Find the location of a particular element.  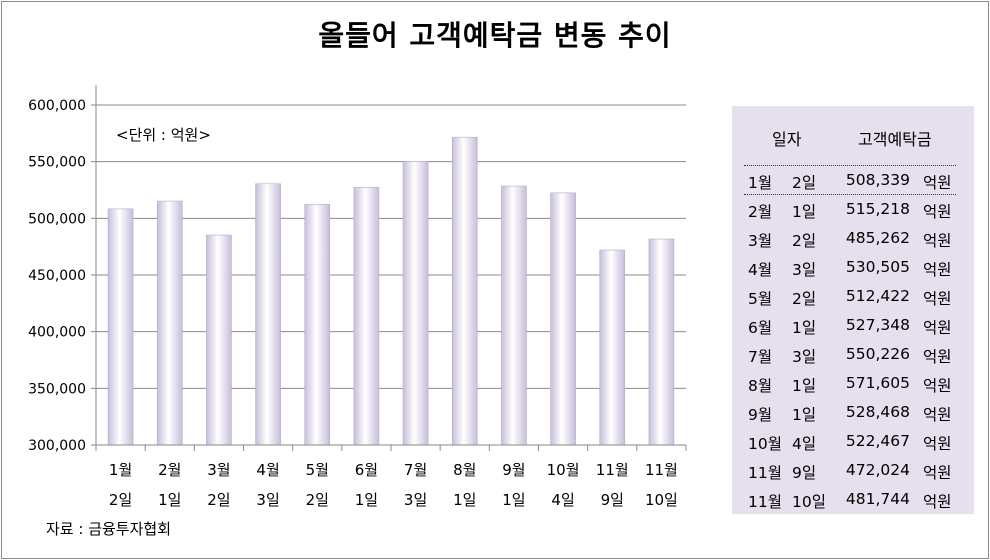

row-month: 7월 is located at coordinates (760, 357).